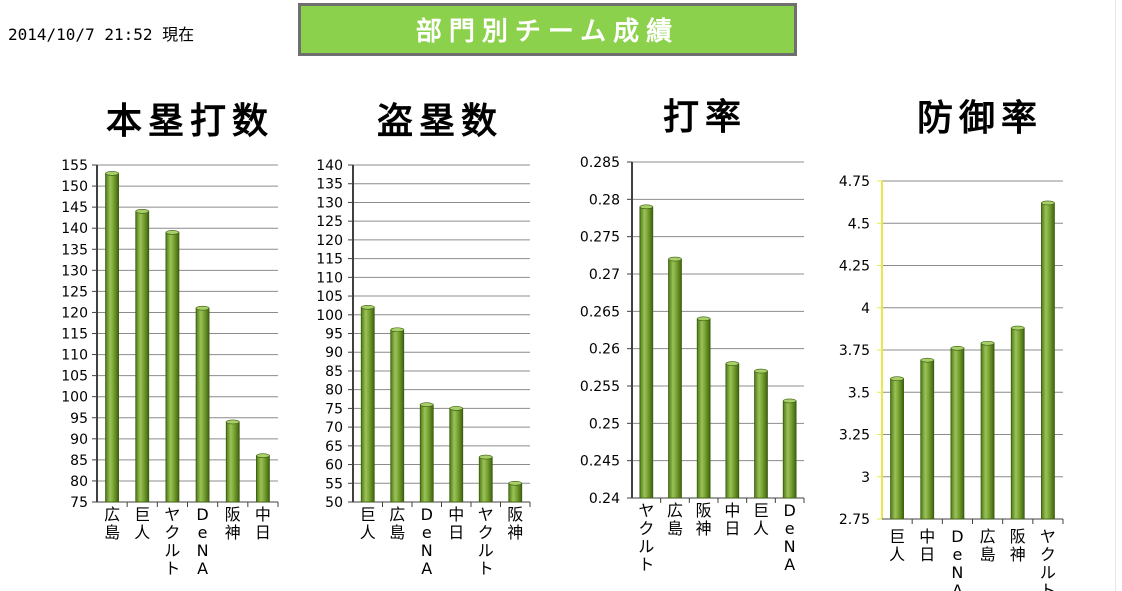 The width and height of the screenshot is (1122, 591). What do you see at coordinates (101, 34) in the screenshot?
I see `timestamp-label: 2014/10/7 21:52 現在` at bounding box center [101, 34].